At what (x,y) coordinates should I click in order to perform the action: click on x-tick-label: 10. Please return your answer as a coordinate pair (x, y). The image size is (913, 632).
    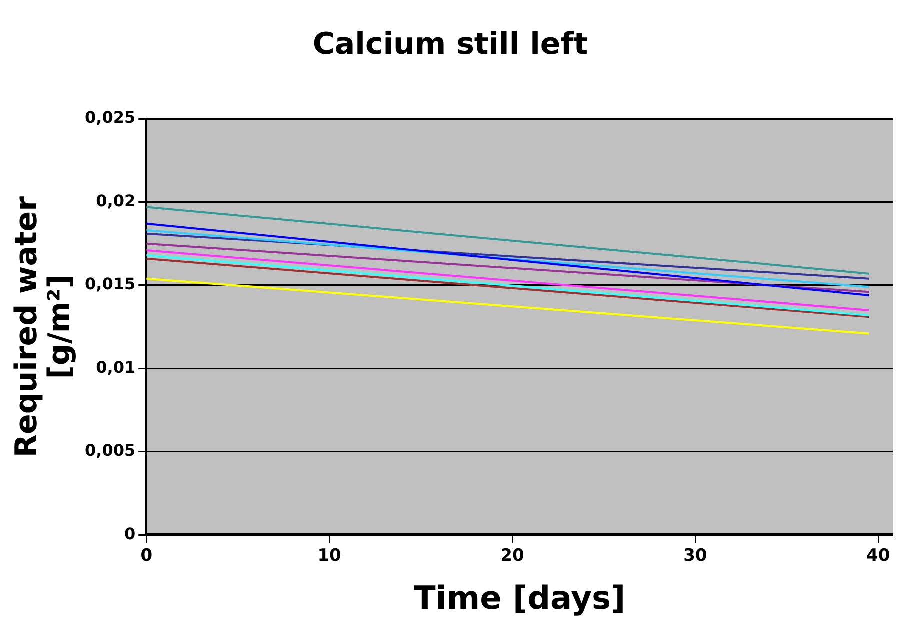
    Looking at the image, I should click on (330, 556).